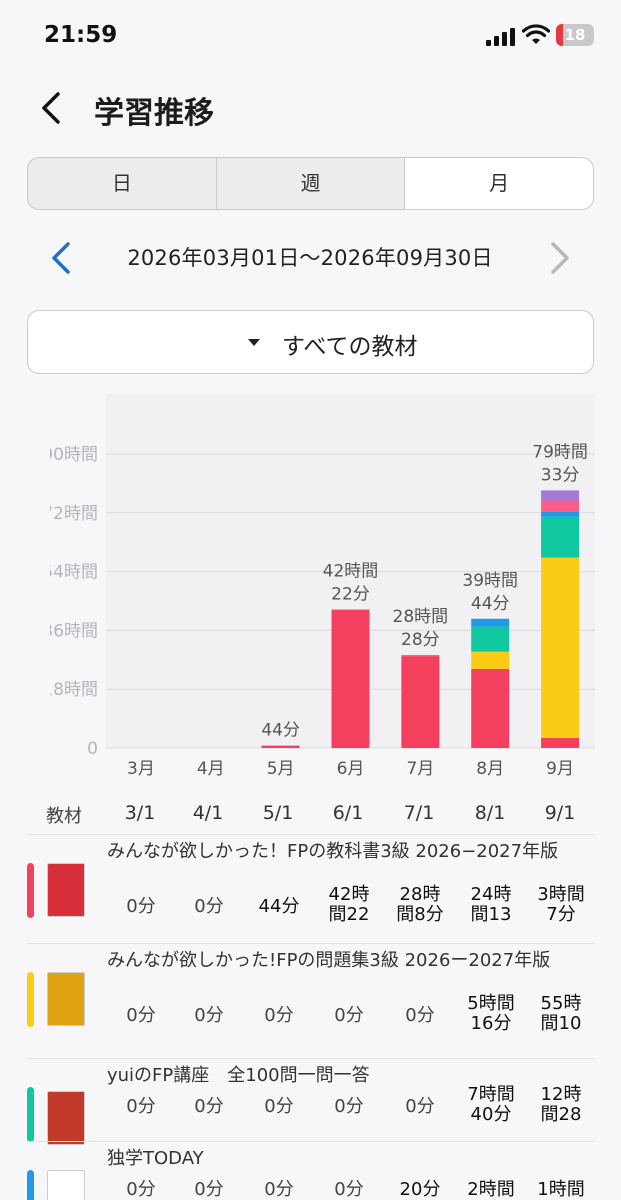 The height and width of the screenshot is (1200, 621). Describe the element at coordinates (575, 35) in the screenshot. I see `battery-icon: 18` at that location.